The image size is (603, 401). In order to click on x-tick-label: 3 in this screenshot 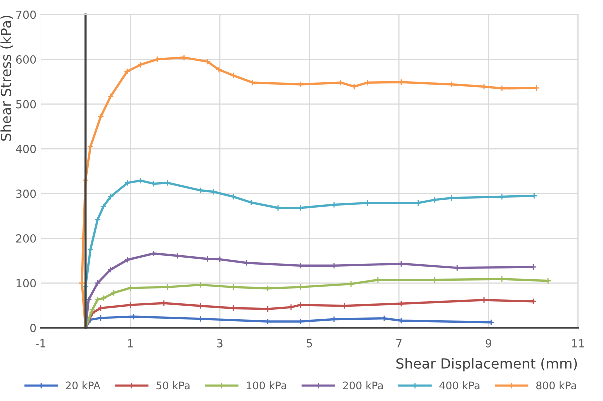, I will do `click(220, 343)`.